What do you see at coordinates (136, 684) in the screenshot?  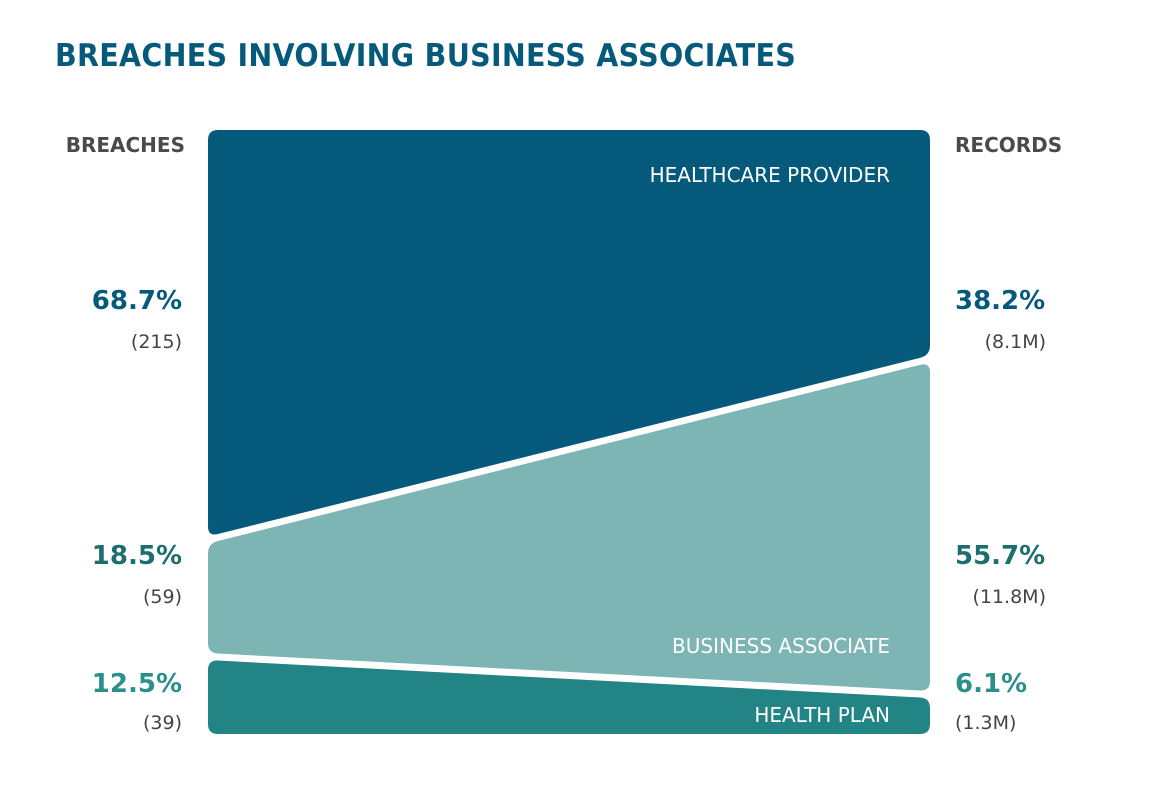 I see `breaches-pct-health-plan: 12.5%` at bounding box center [136, 684].